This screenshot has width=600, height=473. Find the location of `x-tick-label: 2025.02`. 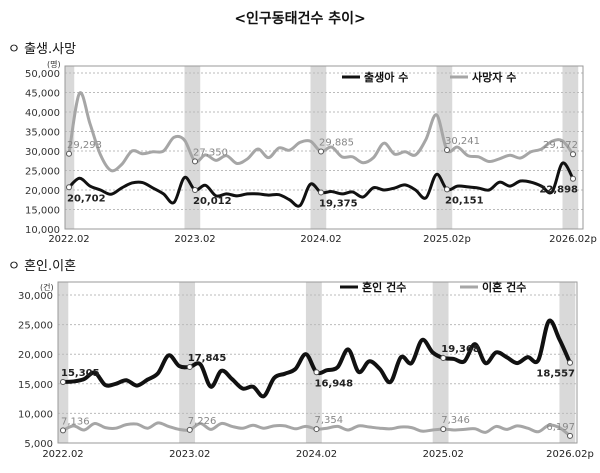

x-tick-label: 2025.02 is located at coordinates (443, 454).